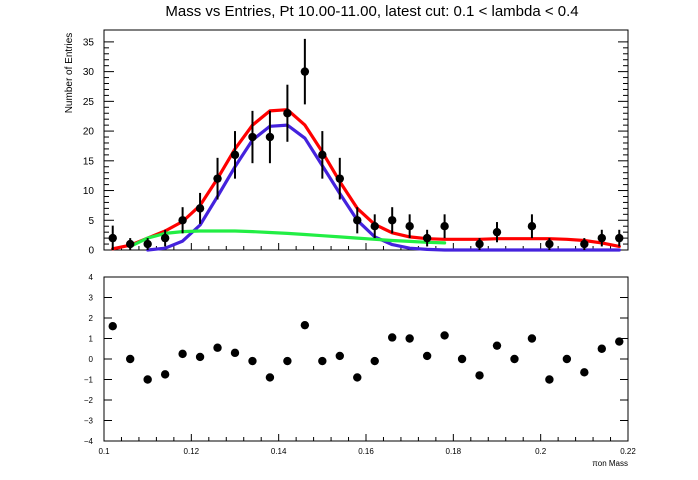 The height and width of the screenshot is (480, 698). Describe the element at coordinates (104, 451) in the screenshot. I see `x-tick-label: 0.1` at that location.